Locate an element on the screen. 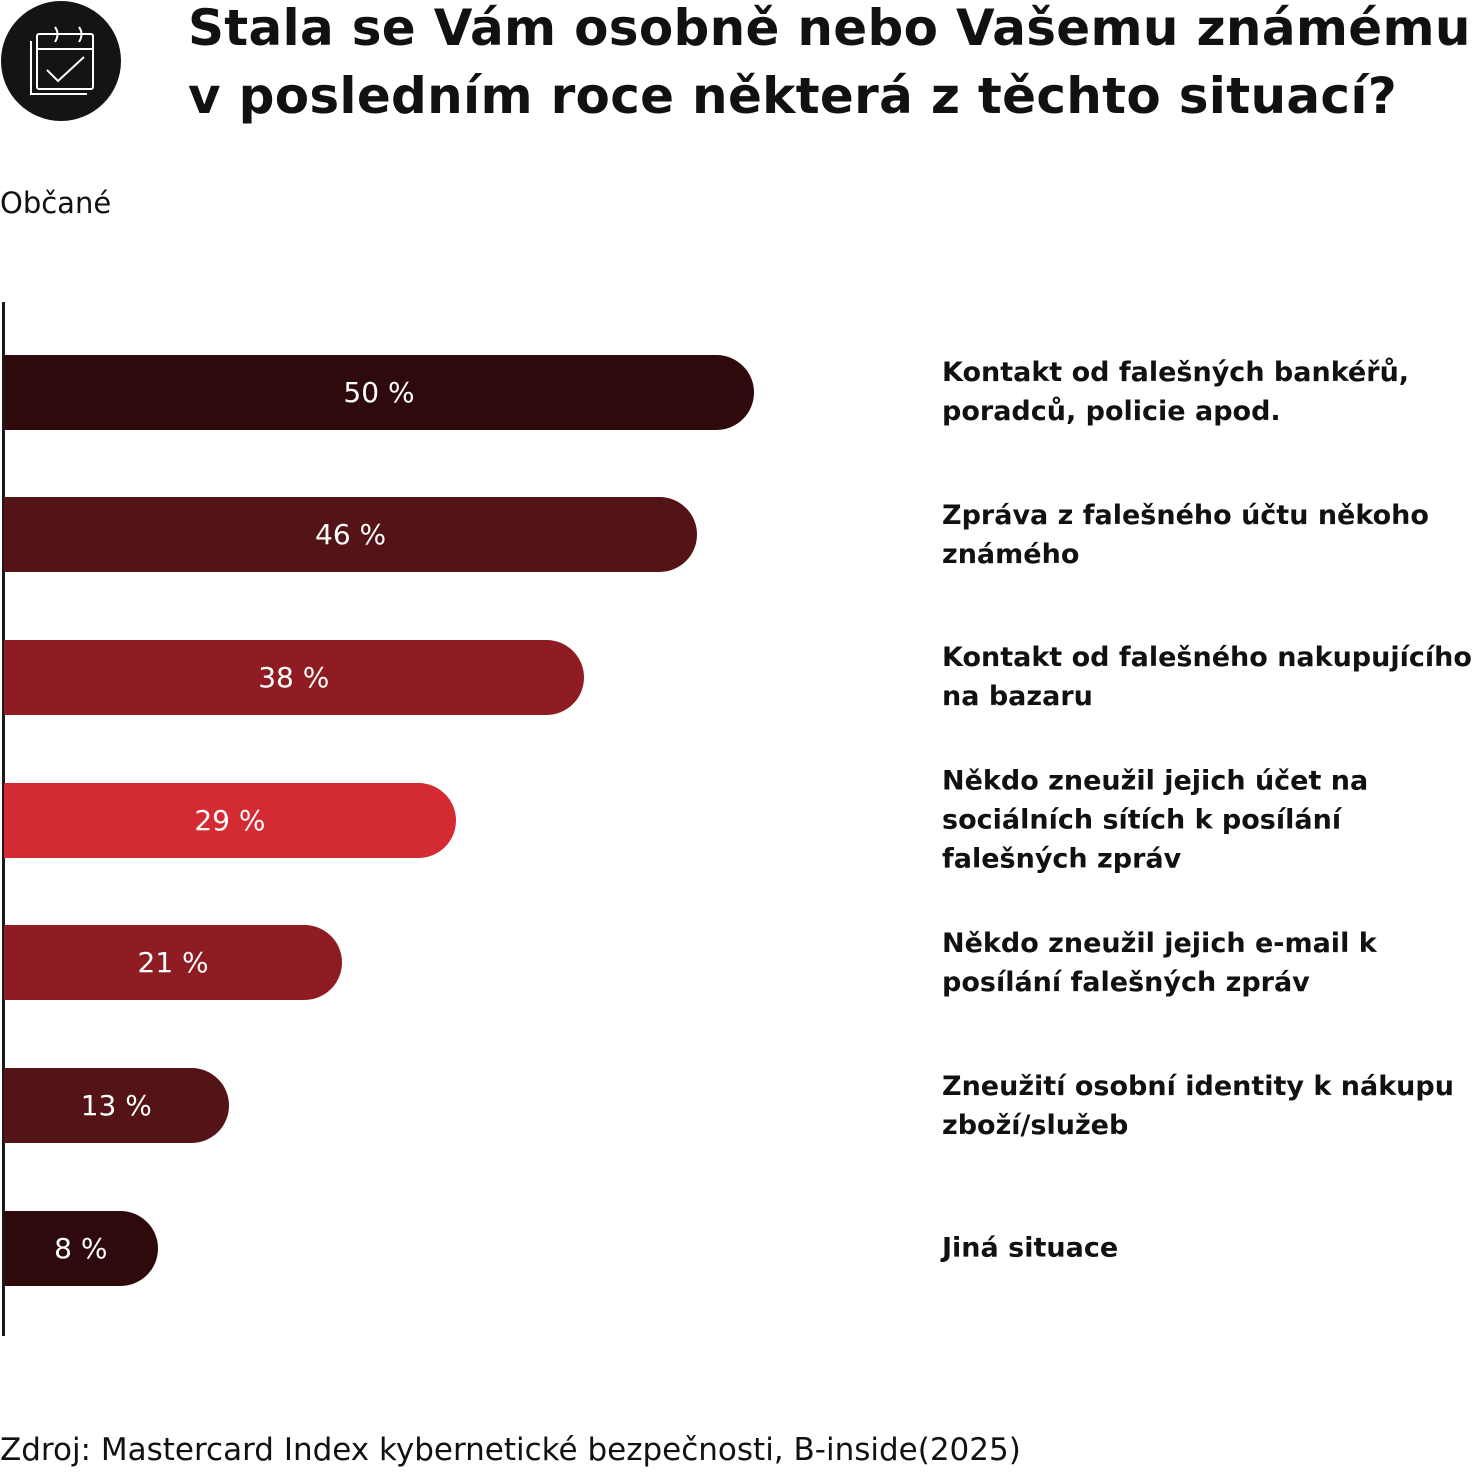  bar: 8 % is located at coordinates (81, 1248).